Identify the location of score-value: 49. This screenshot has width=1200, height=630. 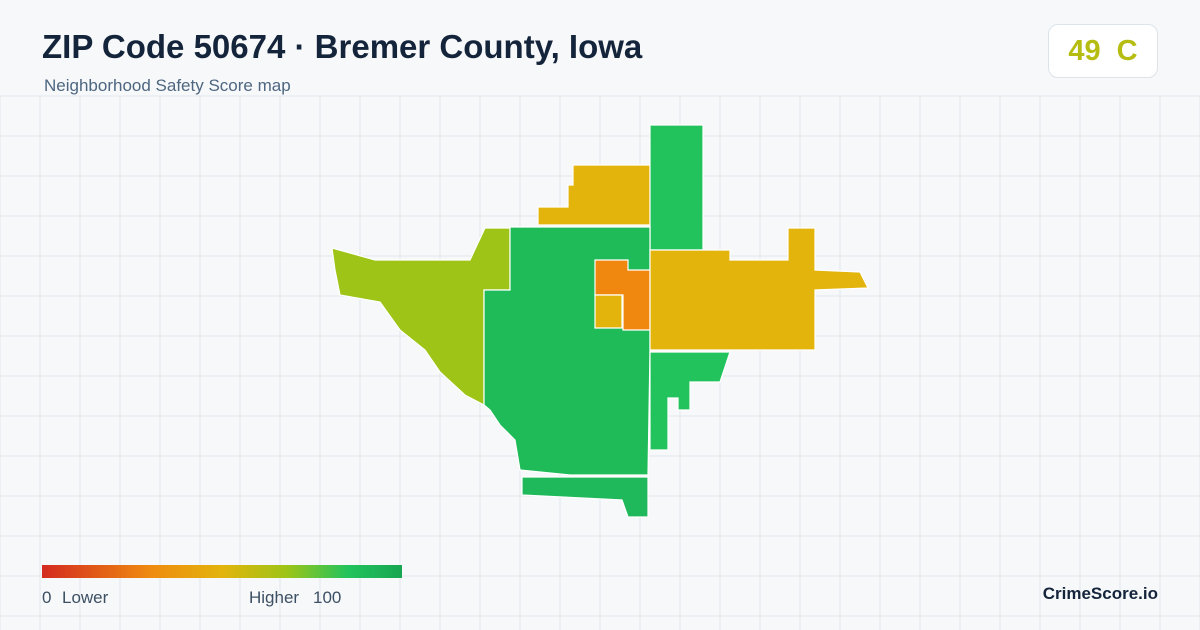
(1084, 50).